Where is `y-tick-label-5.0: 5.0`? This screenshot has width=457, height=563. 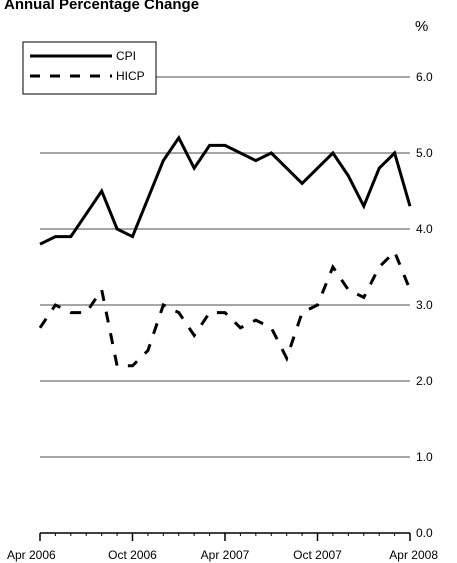
y-tick-label-5.0: 5.0 is located at coordinates (424, 153).